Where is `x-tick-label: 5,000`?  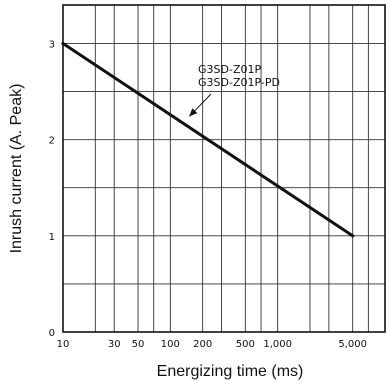 x-tick-label: 5,000 is located at coordinates (352, 344).